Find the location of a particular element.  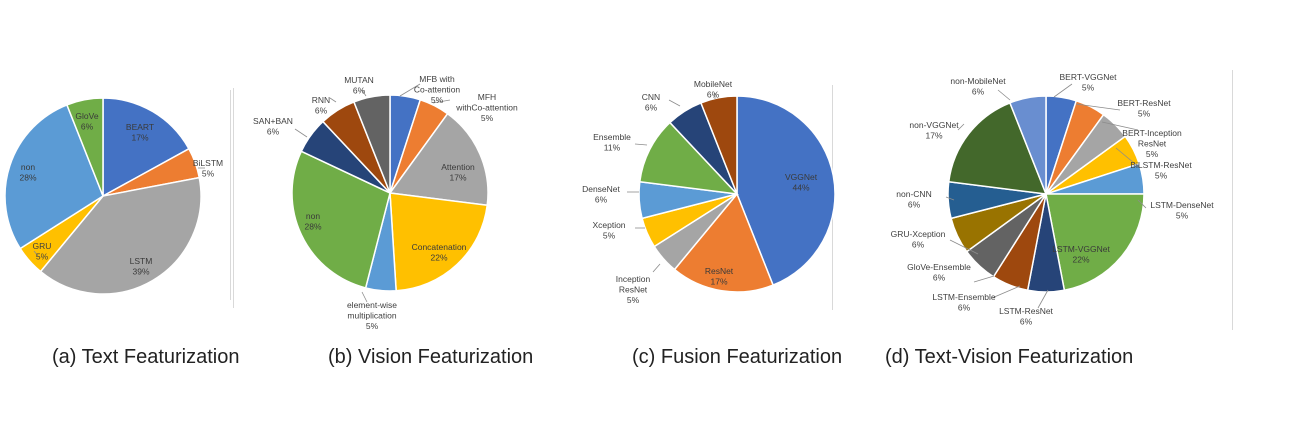

pie-slice-vggnet is located at coordinates (786, 191).